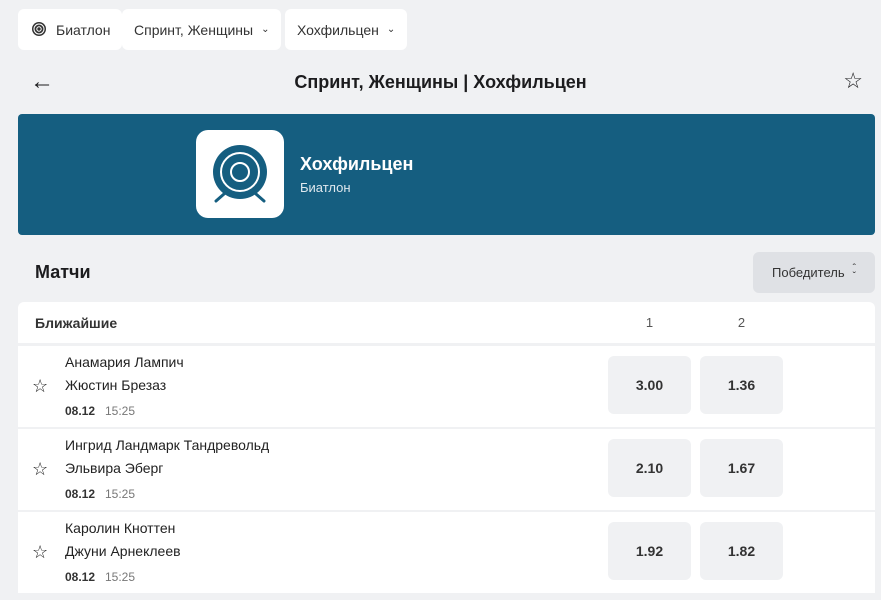  I want to click on filter-tournament-label: Спринт, Женщины, so click(194, 29).